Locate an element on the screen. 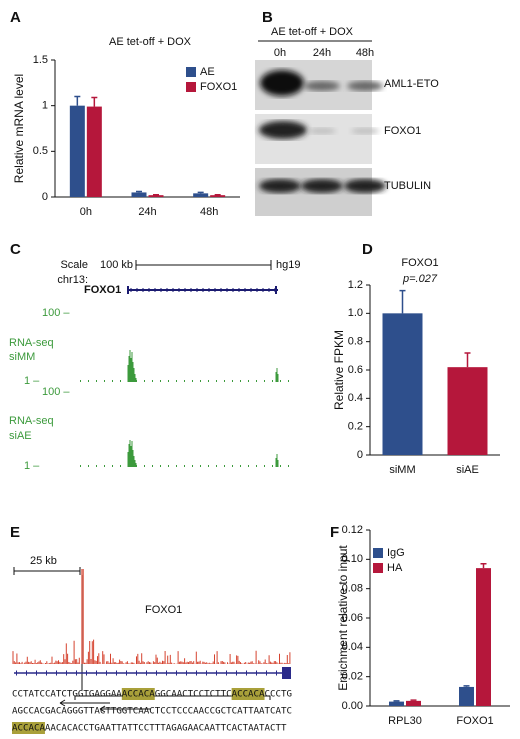 The image size is (520, 739). y-axis-label: Relative mRNA level is located at coordinates (19, 128).